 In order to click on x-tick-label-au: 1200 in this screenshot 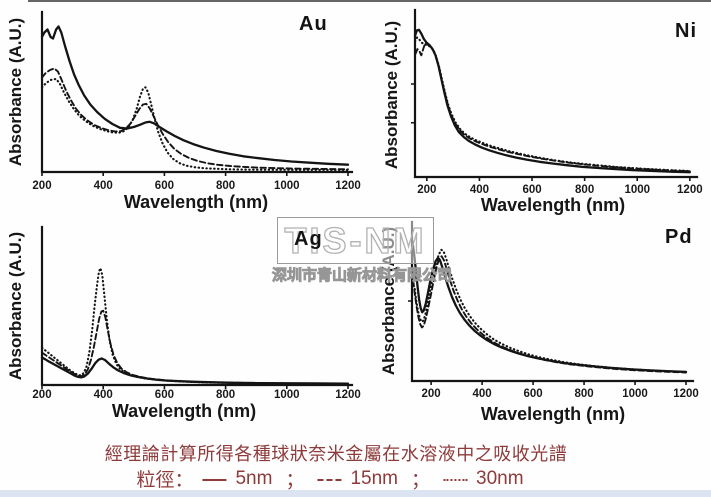, I will do `click(348, 186)`.